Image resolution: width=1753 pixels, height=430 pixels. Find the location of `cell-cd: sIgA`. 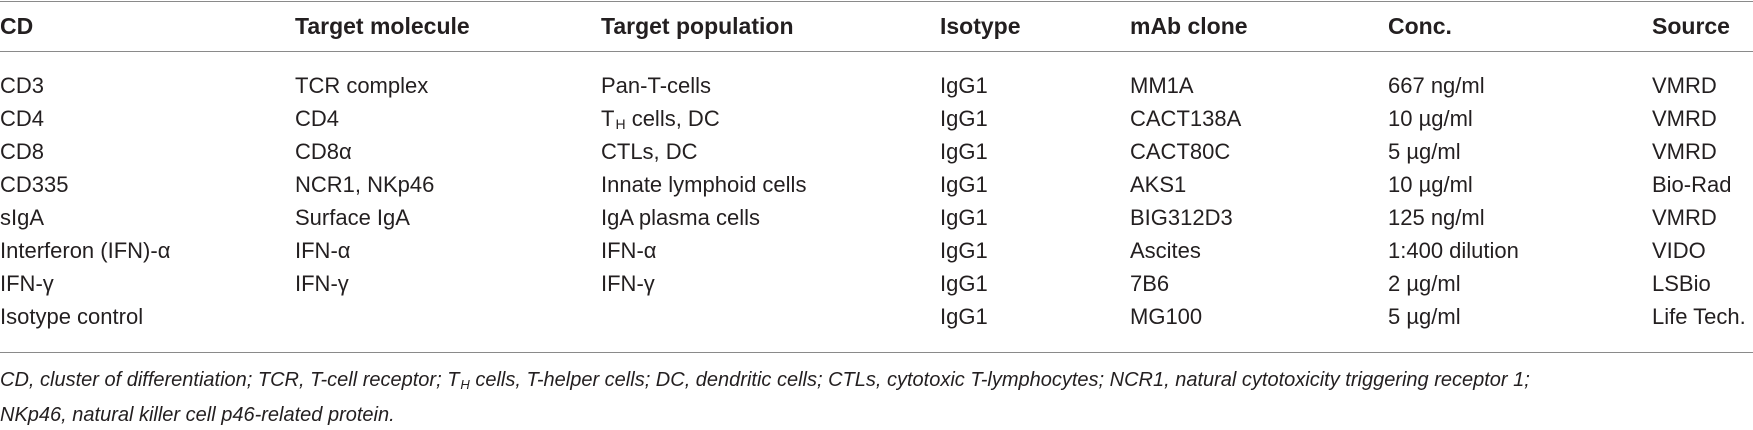

cell-cd: sIgA is located at coordinates (22, 217).